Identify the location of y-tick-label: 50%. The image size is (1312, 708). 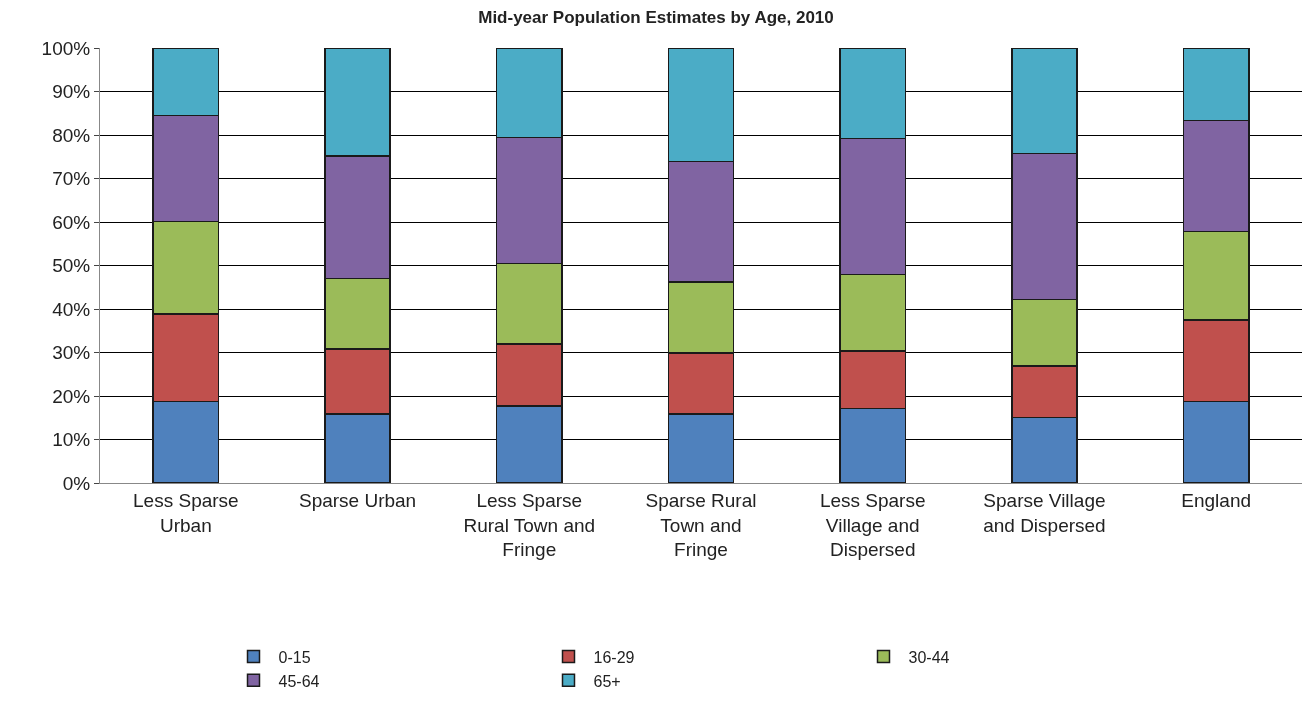
(71, 266).